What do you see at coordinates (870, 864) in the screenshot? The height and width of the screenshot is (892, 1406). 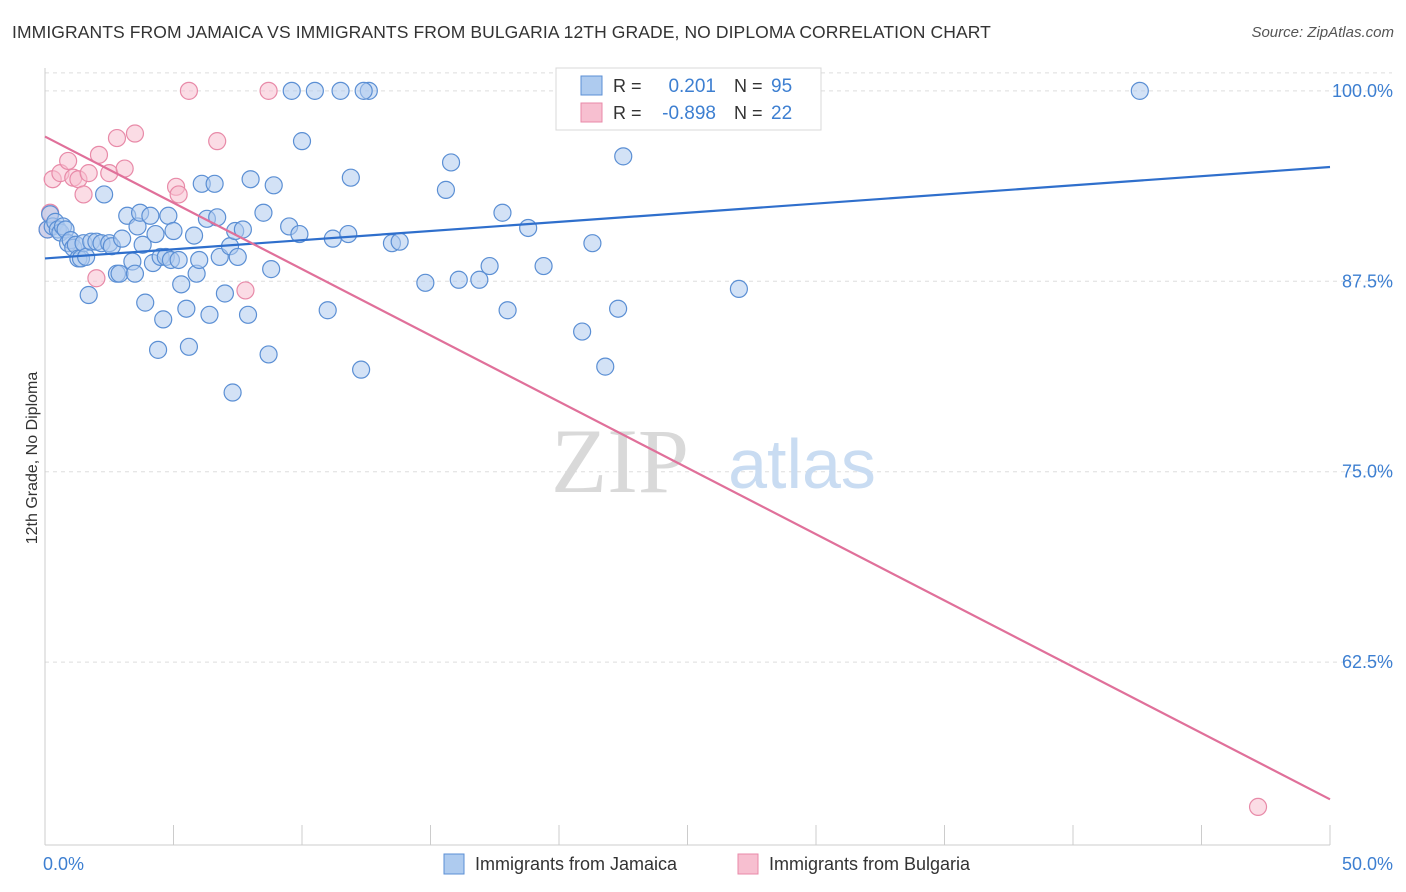 I see `legend-label-bulgaria: Immigrants from Bulgaria` at bounding box center [870, 864].